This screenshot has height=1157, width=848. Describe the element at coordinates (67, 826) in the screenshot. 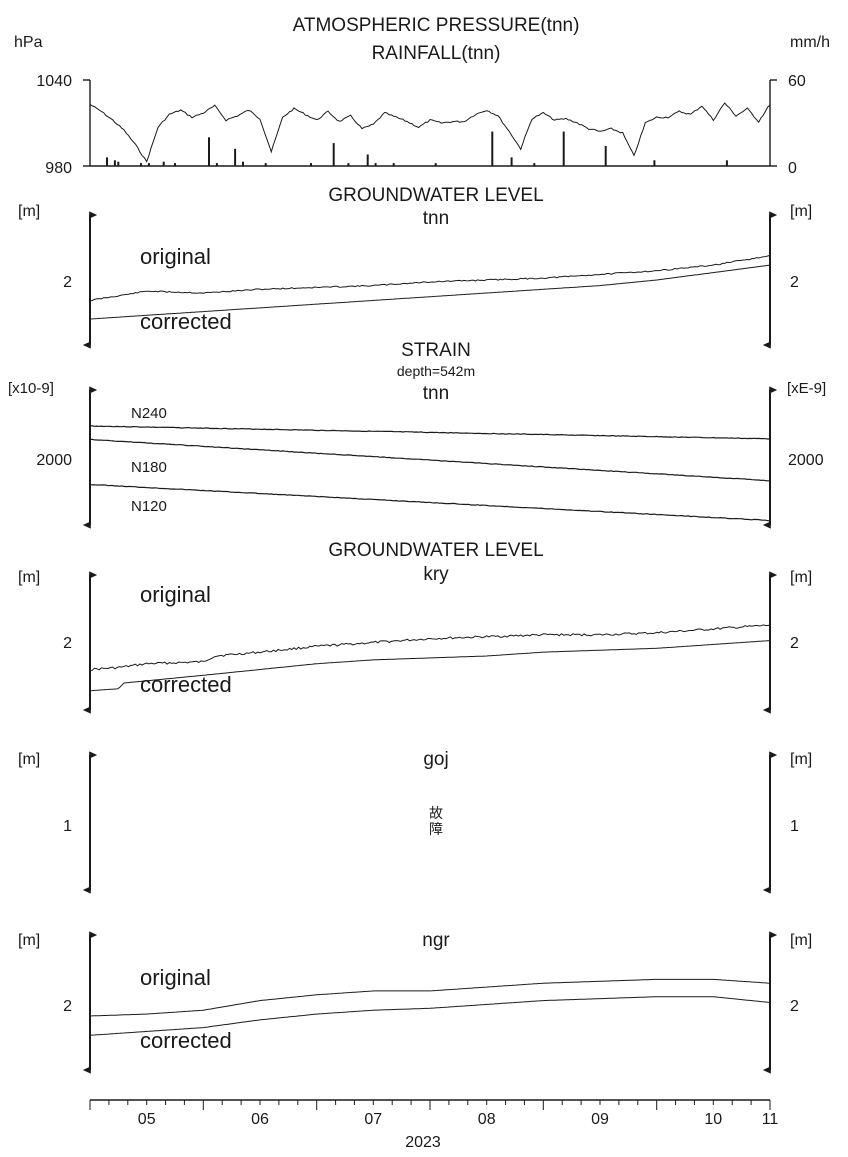

I see `goj-left-tick: 1` at that location.